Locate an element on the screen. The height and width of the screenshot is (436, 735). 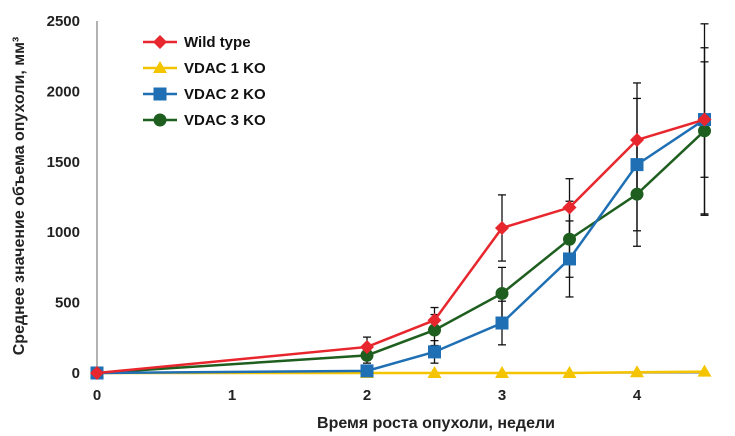
legend-item-wild-type: Wild type is located at coordinates (197, 42).